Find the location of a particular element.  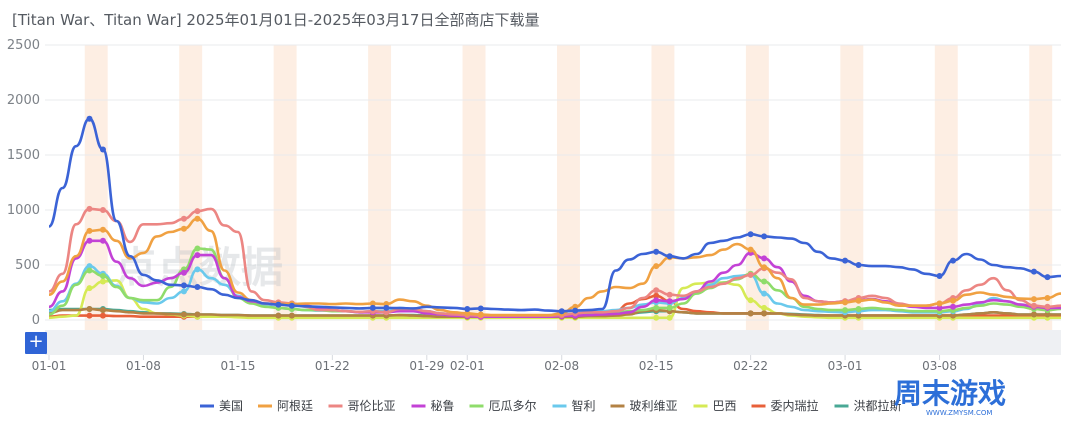

legend-item: 哥伦比亚 is located at coordinates (362, 405).